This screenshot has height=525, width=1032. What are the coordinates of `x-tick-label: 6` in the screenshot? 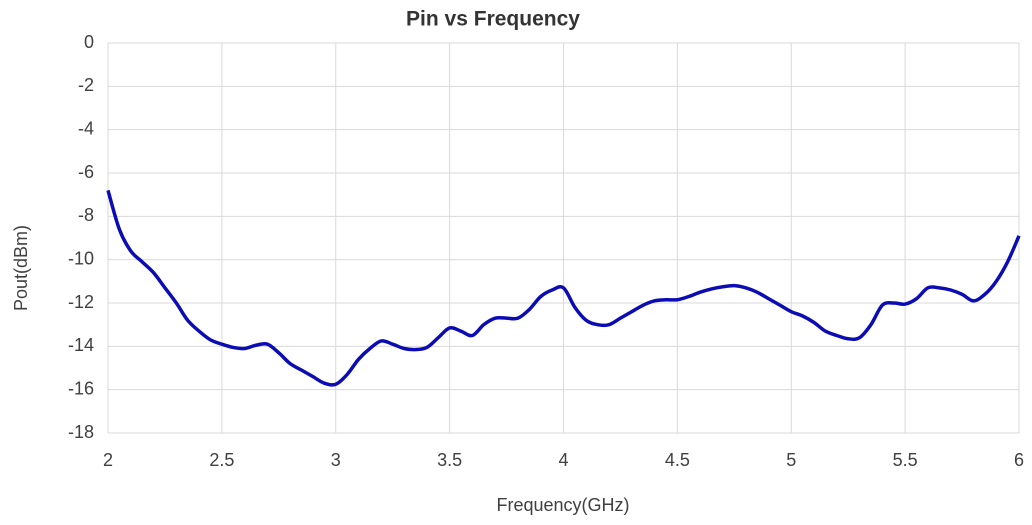 It's located at (1019, 460).